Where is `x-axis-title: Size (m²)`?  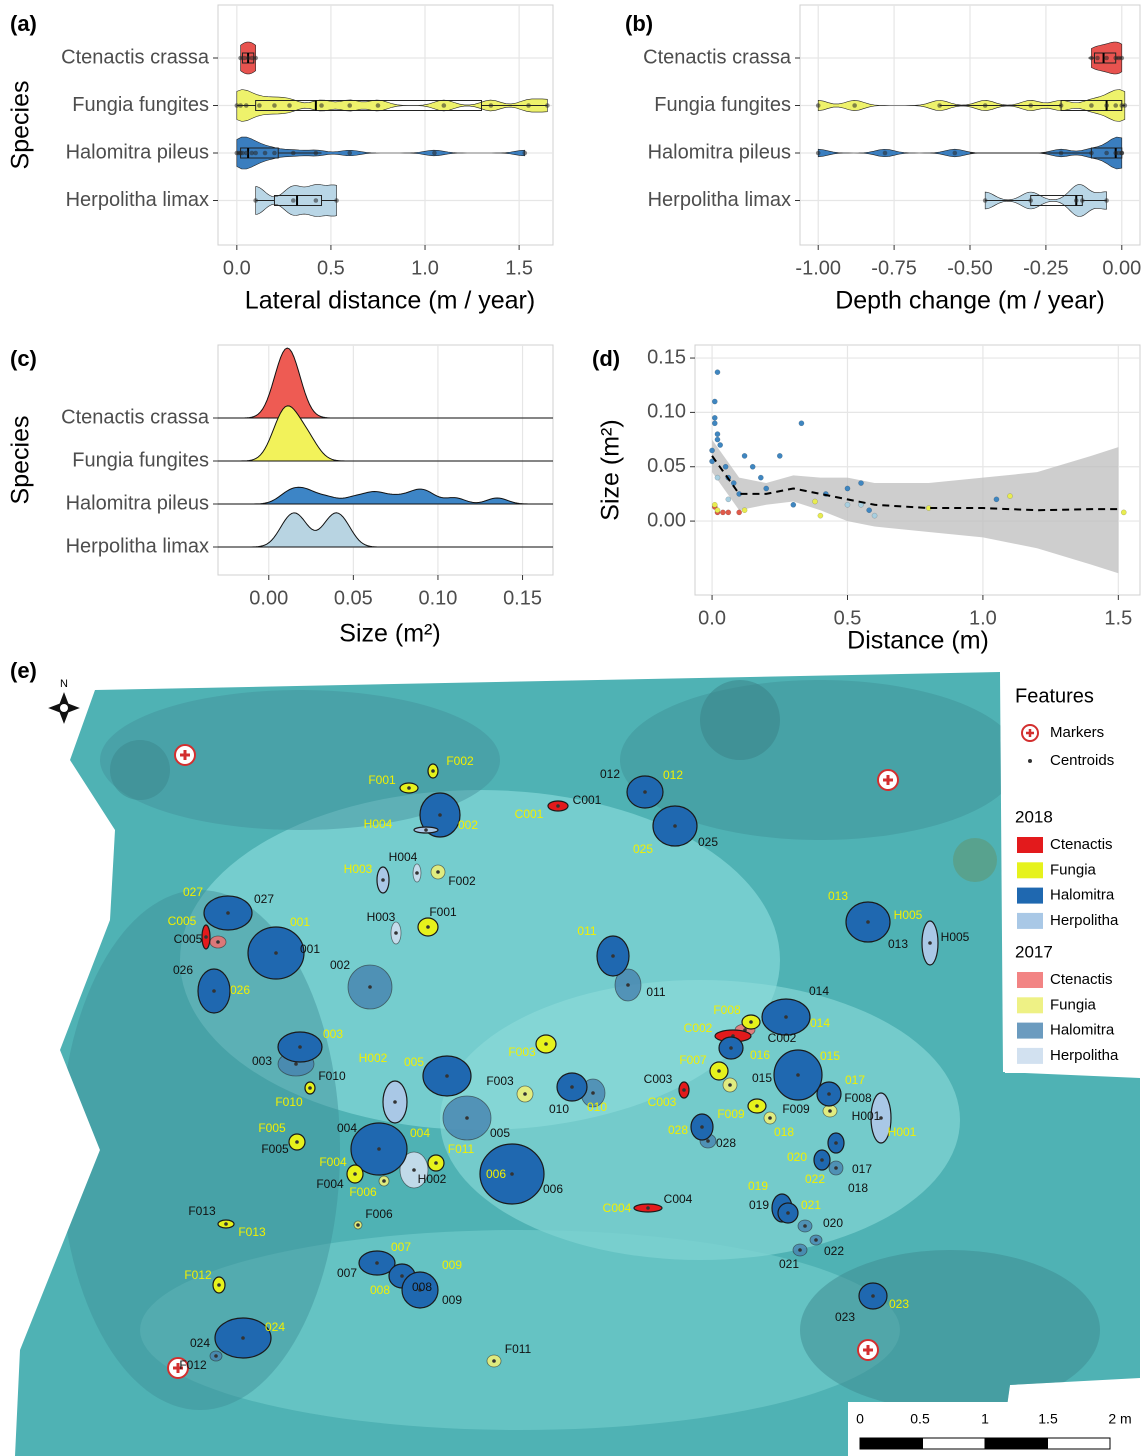
x-axis-title: Size (m²) is located at coordinates (389, 634).